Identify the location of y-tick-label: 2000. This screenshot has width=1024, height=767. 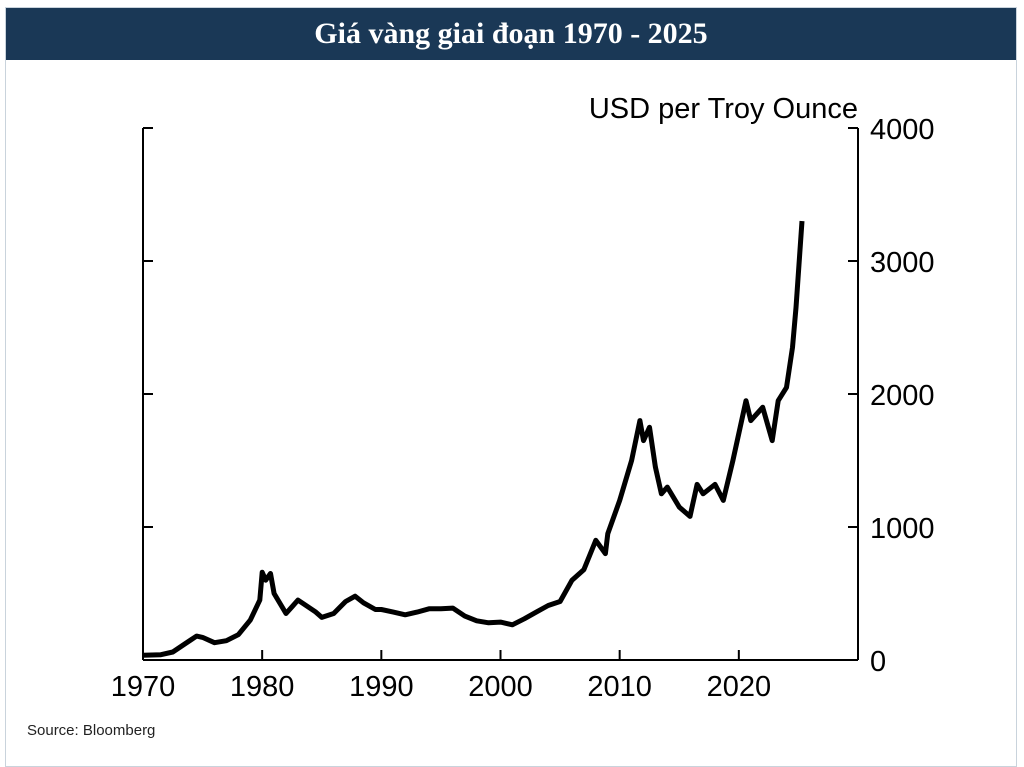
(902, 396).